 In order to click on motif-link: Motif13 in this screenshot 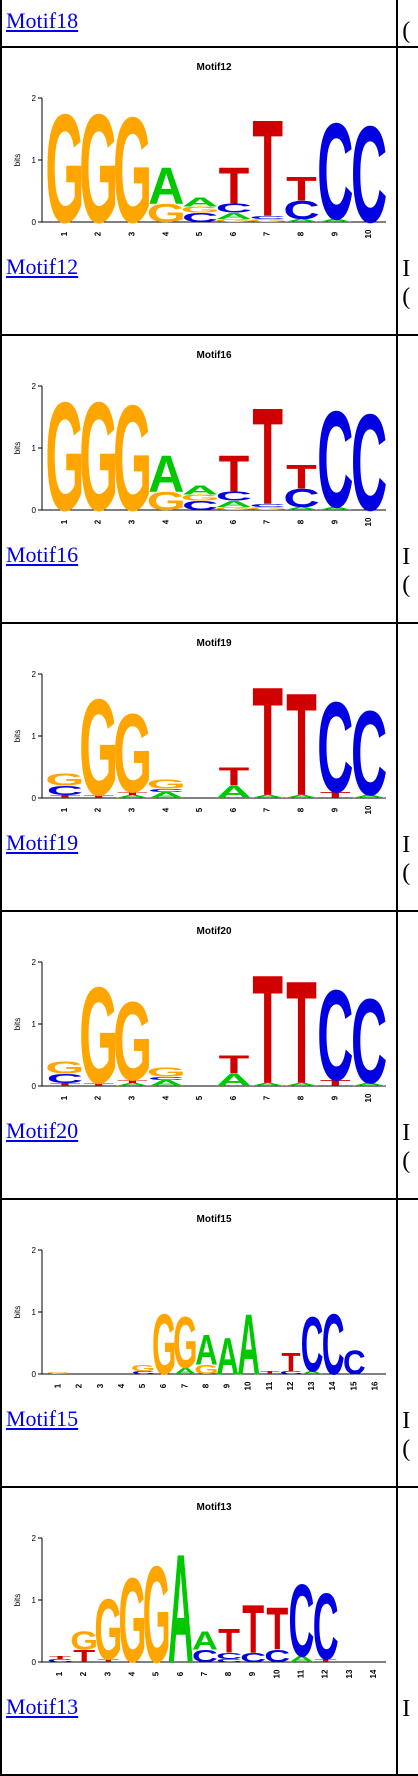, I will do `click(42, 1706)`.